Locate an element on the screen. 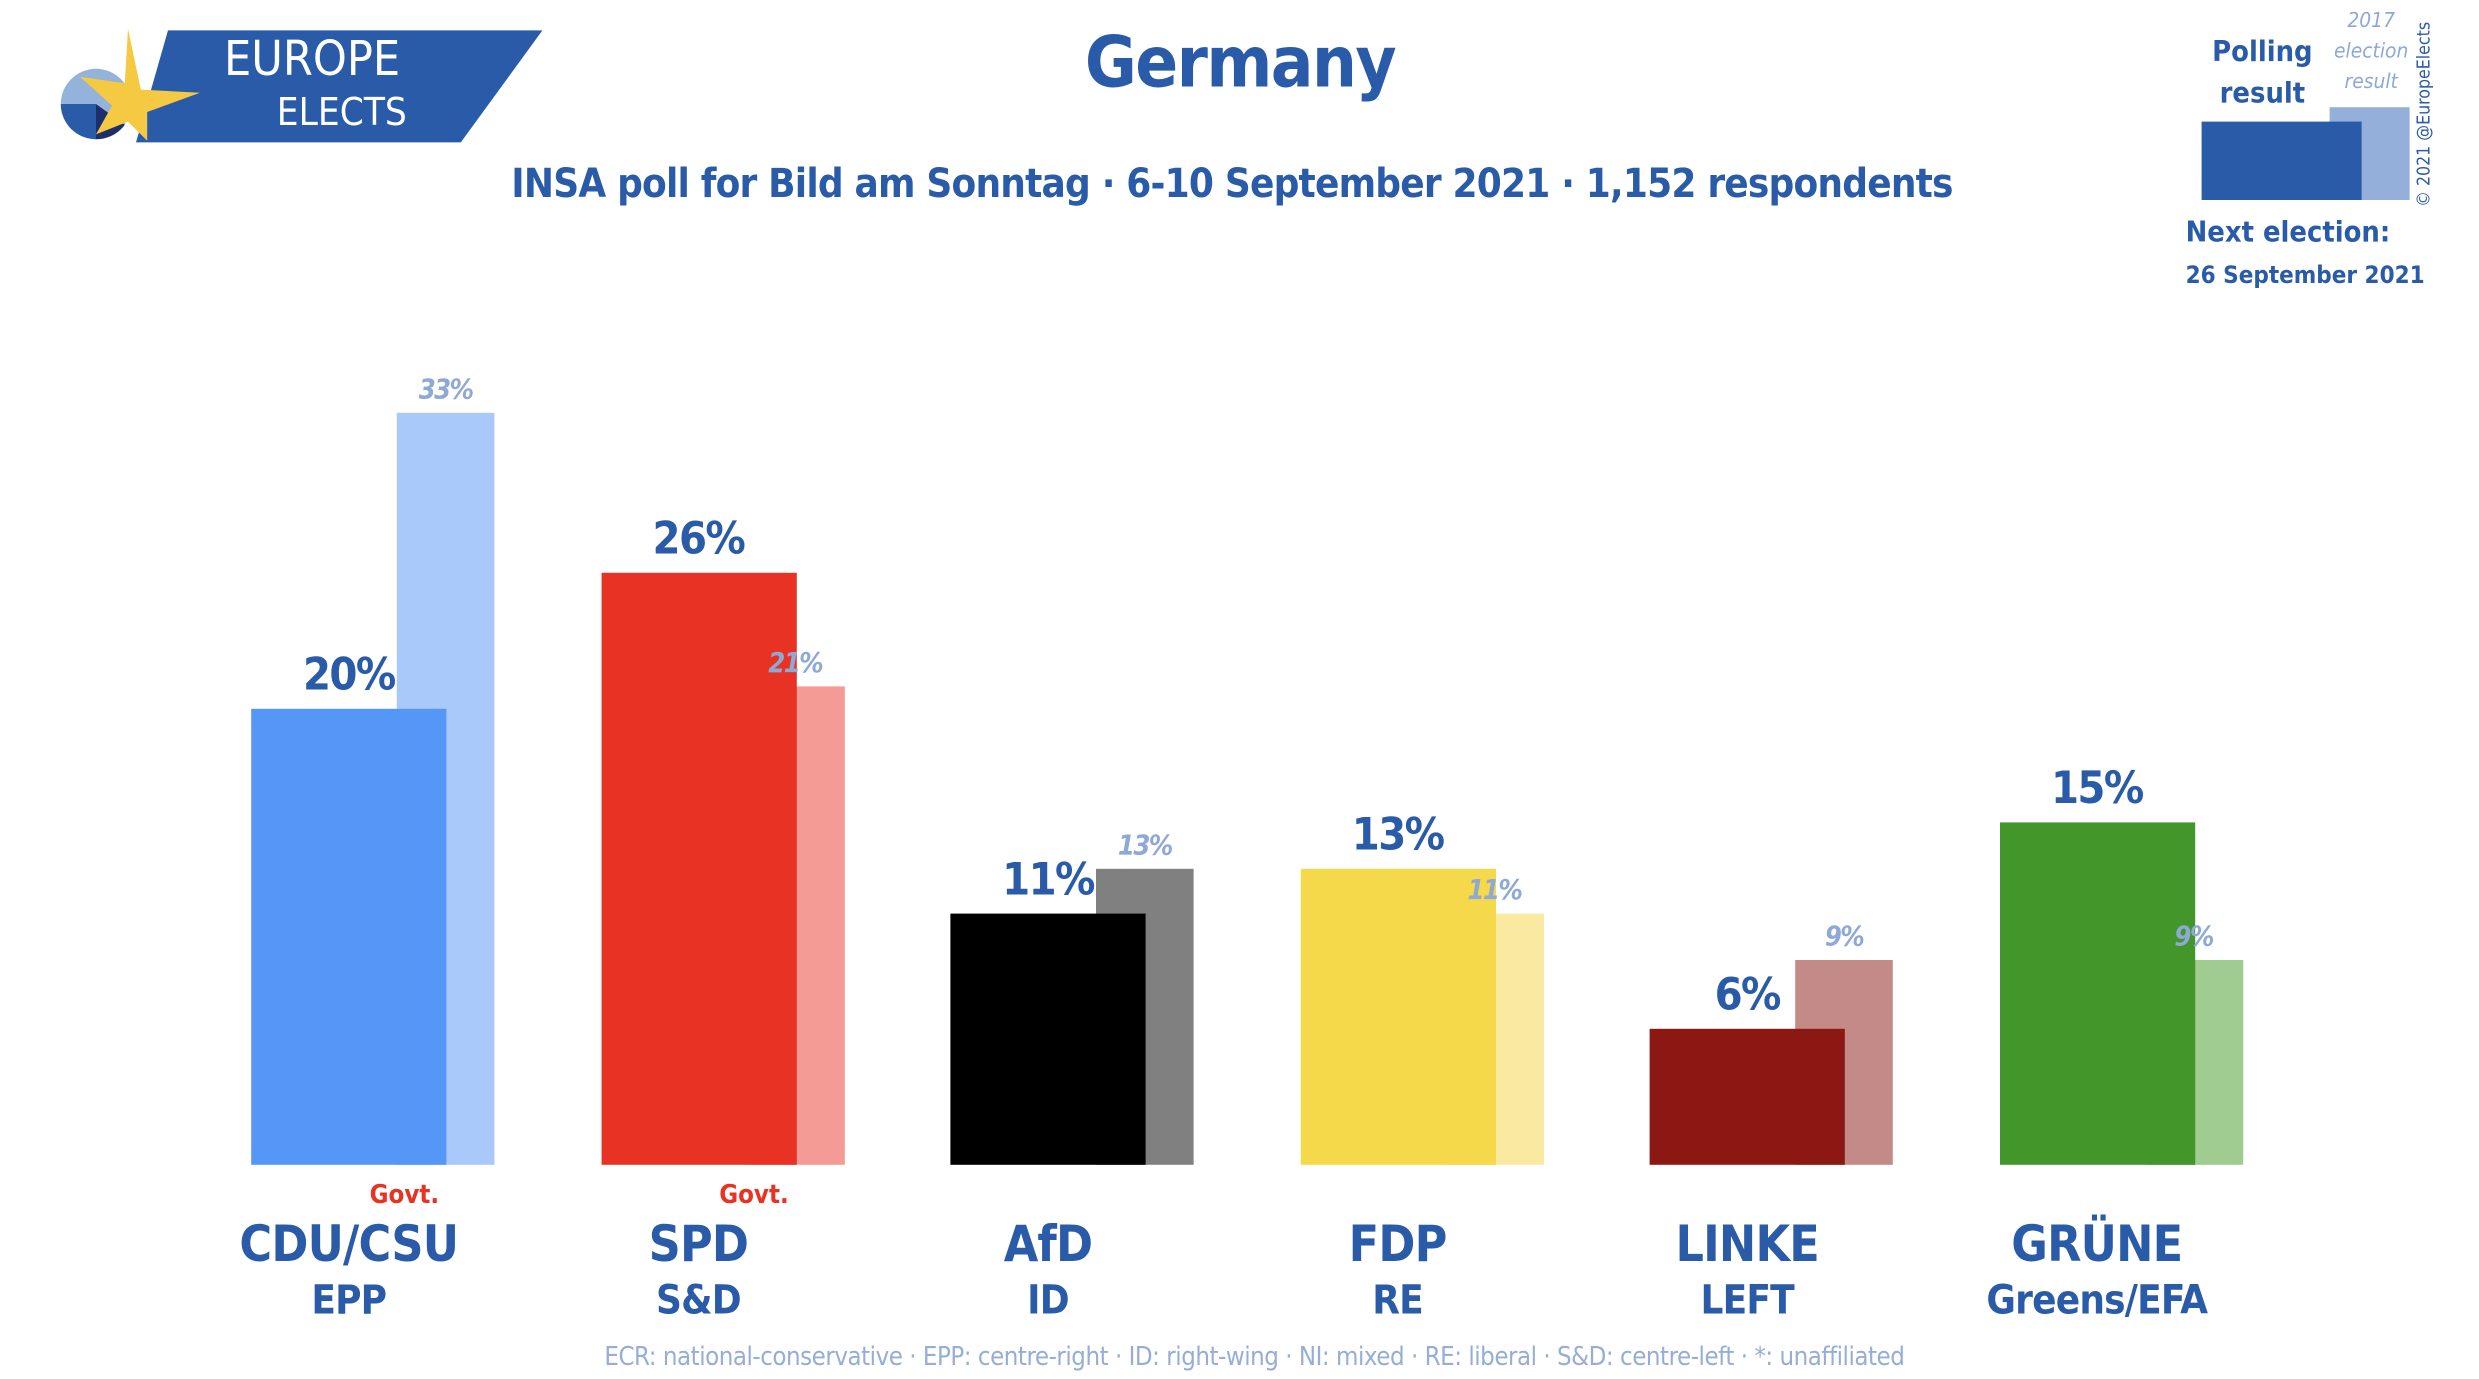 This screenshot has height=1379, width=2479. chart-title: Germany is located at coordinates (1240, 63).